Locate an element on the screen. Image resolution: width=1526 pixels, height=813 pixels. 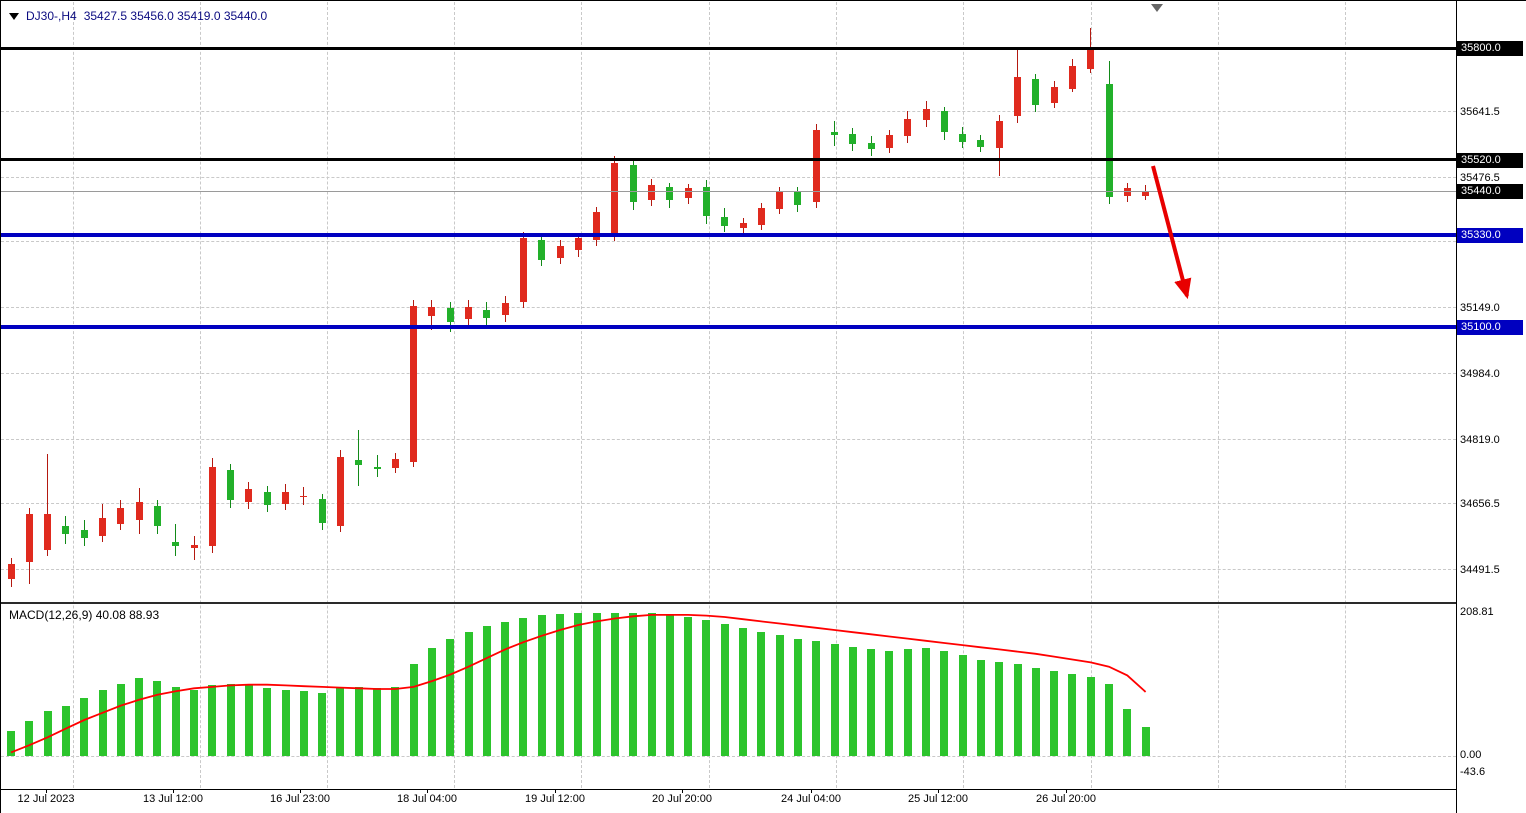
macd-zero-gridline is located at coordinates (728, 756).